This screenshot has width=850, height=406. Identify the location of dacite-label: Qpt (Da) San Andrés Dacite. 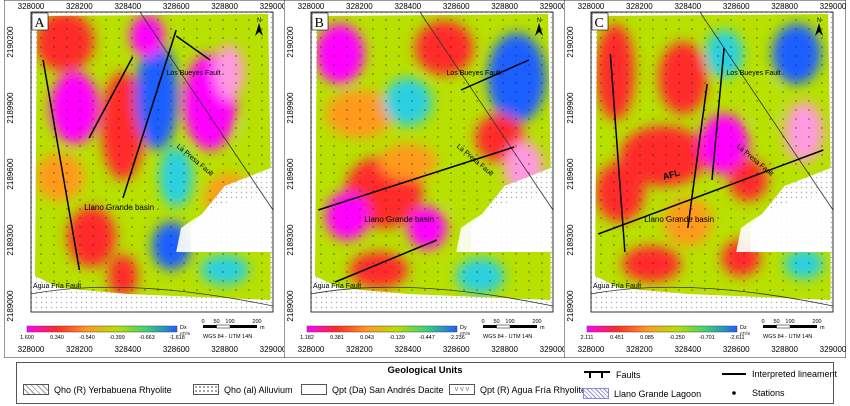
(388, 389).